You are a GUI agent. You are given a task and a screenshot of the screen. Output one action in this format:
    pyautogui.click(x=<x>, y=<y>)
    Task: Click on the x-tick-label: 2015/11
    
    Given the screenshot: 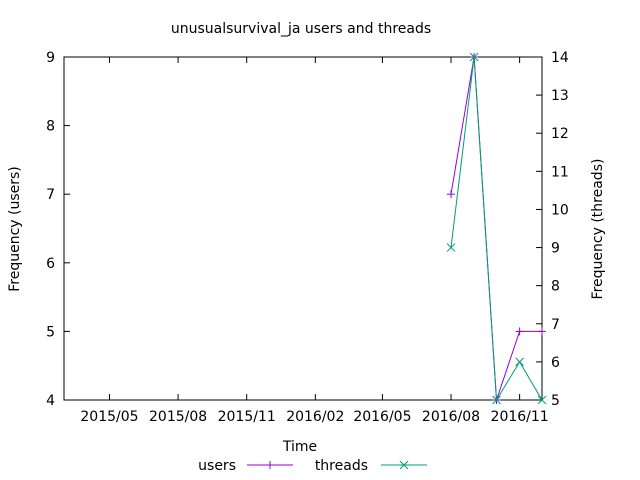 What is the action you would take?
    pyautogui.click(x=247, y=417)
    